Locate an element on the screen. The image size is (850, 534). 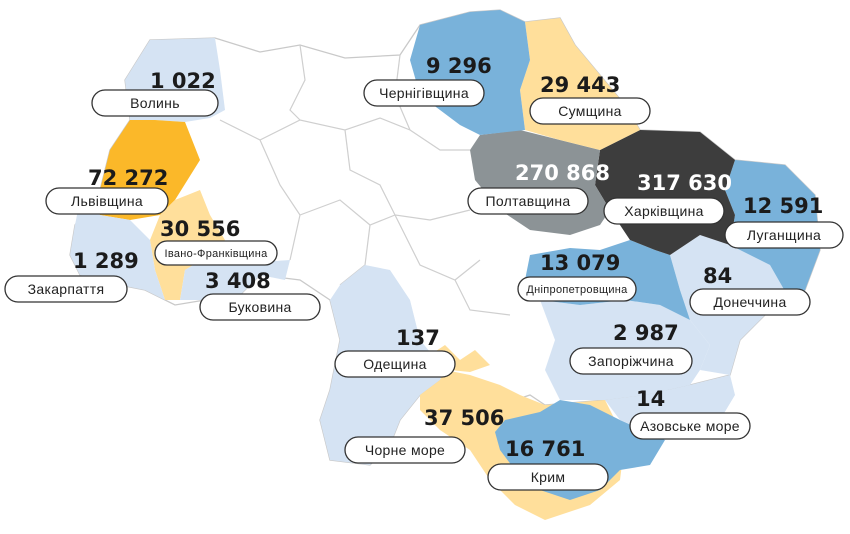
name-zakarpattia: Закарпаття is located at coordinates (66, 289).